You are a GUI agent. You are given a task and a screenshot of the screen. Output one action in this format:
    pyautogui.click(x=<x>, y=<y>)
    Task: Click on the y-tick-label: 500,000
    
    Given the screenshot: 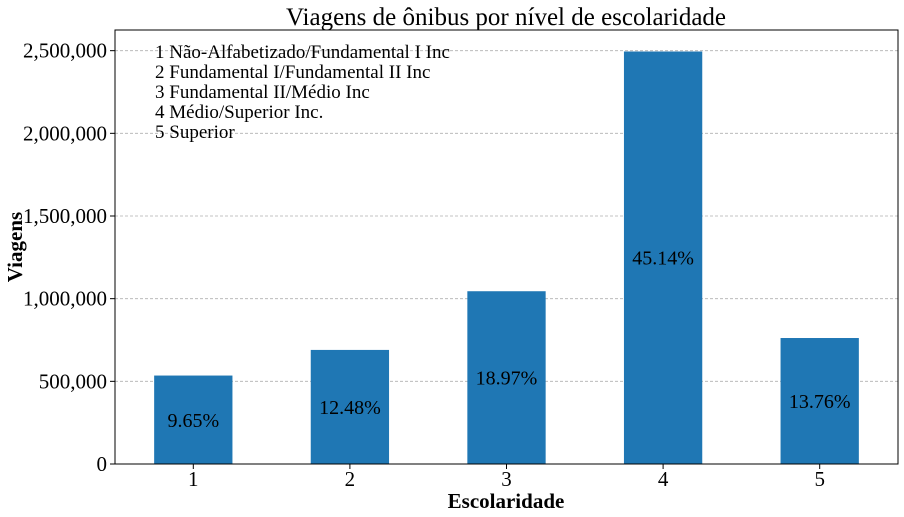 What is the action you would take?
    pyautogui.click(x=73, y=381)
    